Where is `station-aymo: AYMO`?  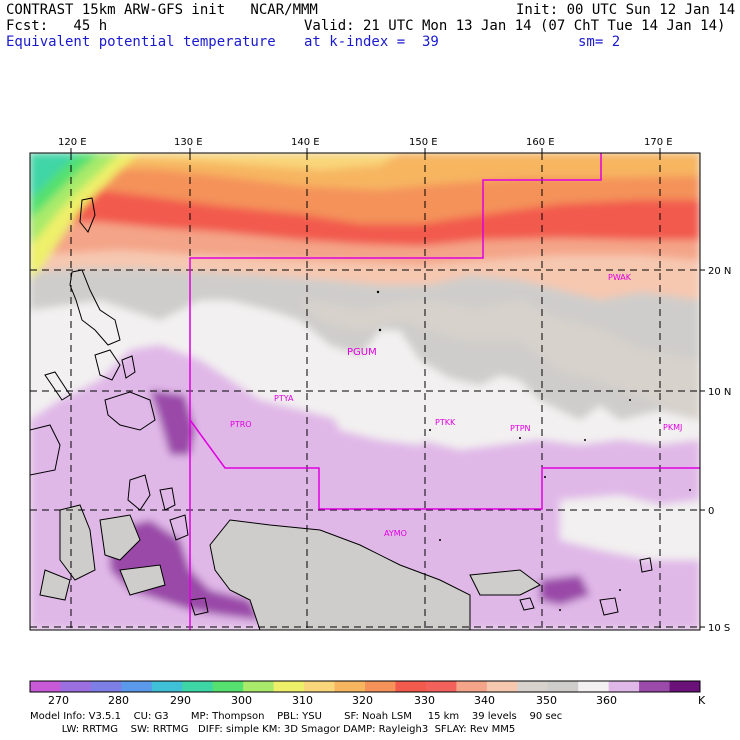 station-aymo: AYMO is located at coordinates (395, 533).